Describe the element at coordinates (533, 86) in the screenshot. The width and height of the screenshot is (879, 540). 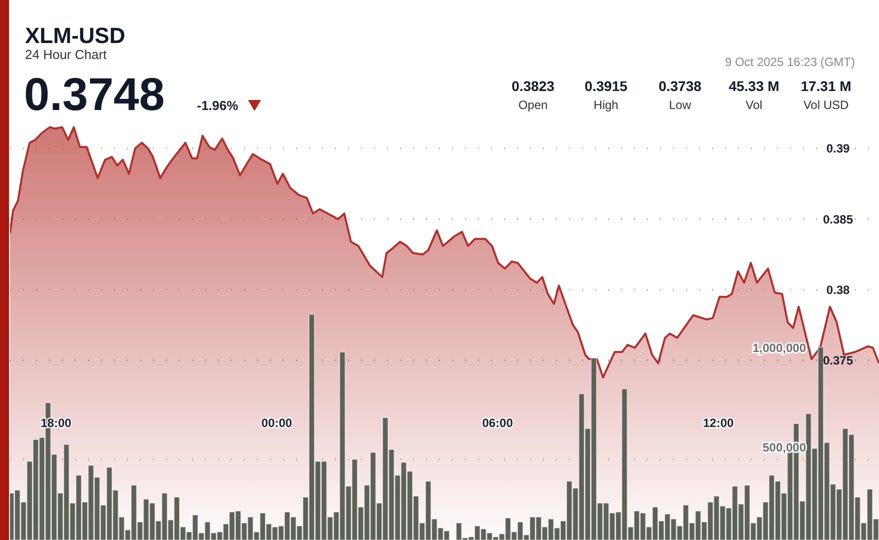
I see `annotation: 0.3823` at that location.